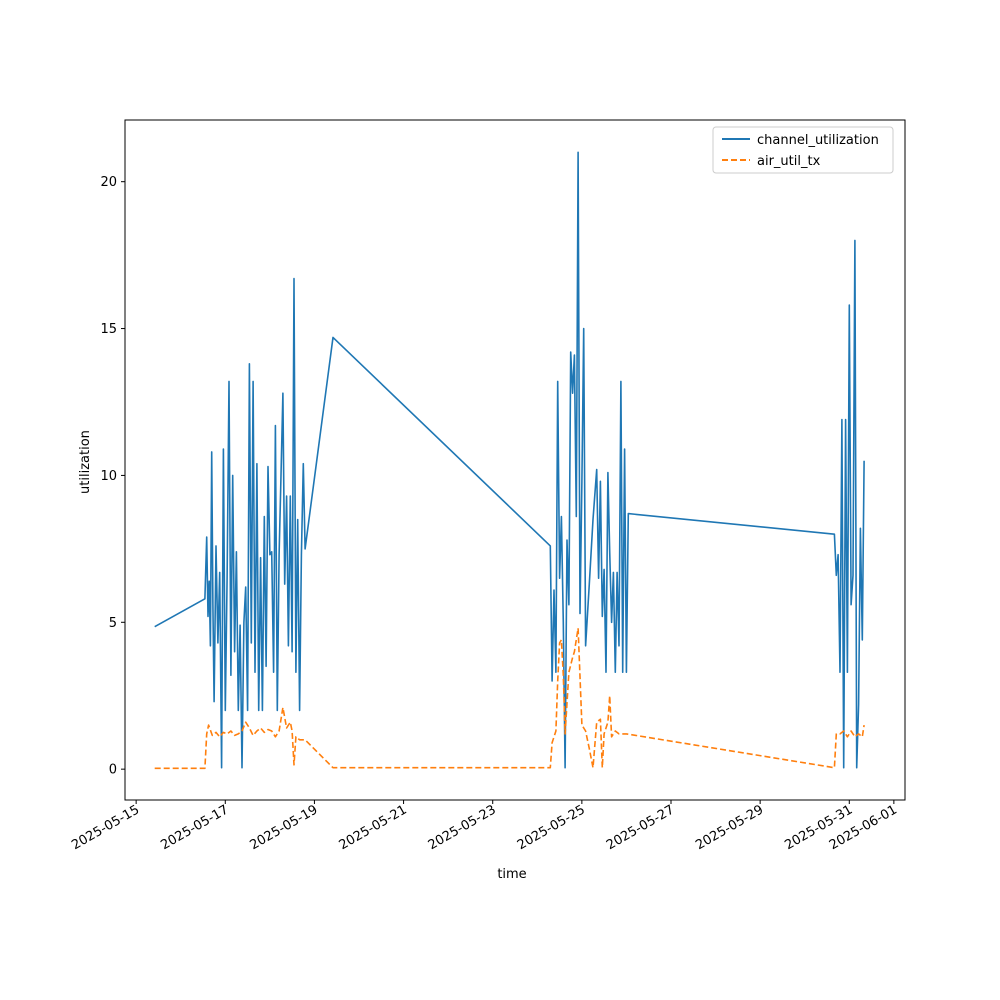 The height and width of the screenshot is (1000, 1000). I want to click on legend: channel_utilization air_util_tx, so click(803, 150).